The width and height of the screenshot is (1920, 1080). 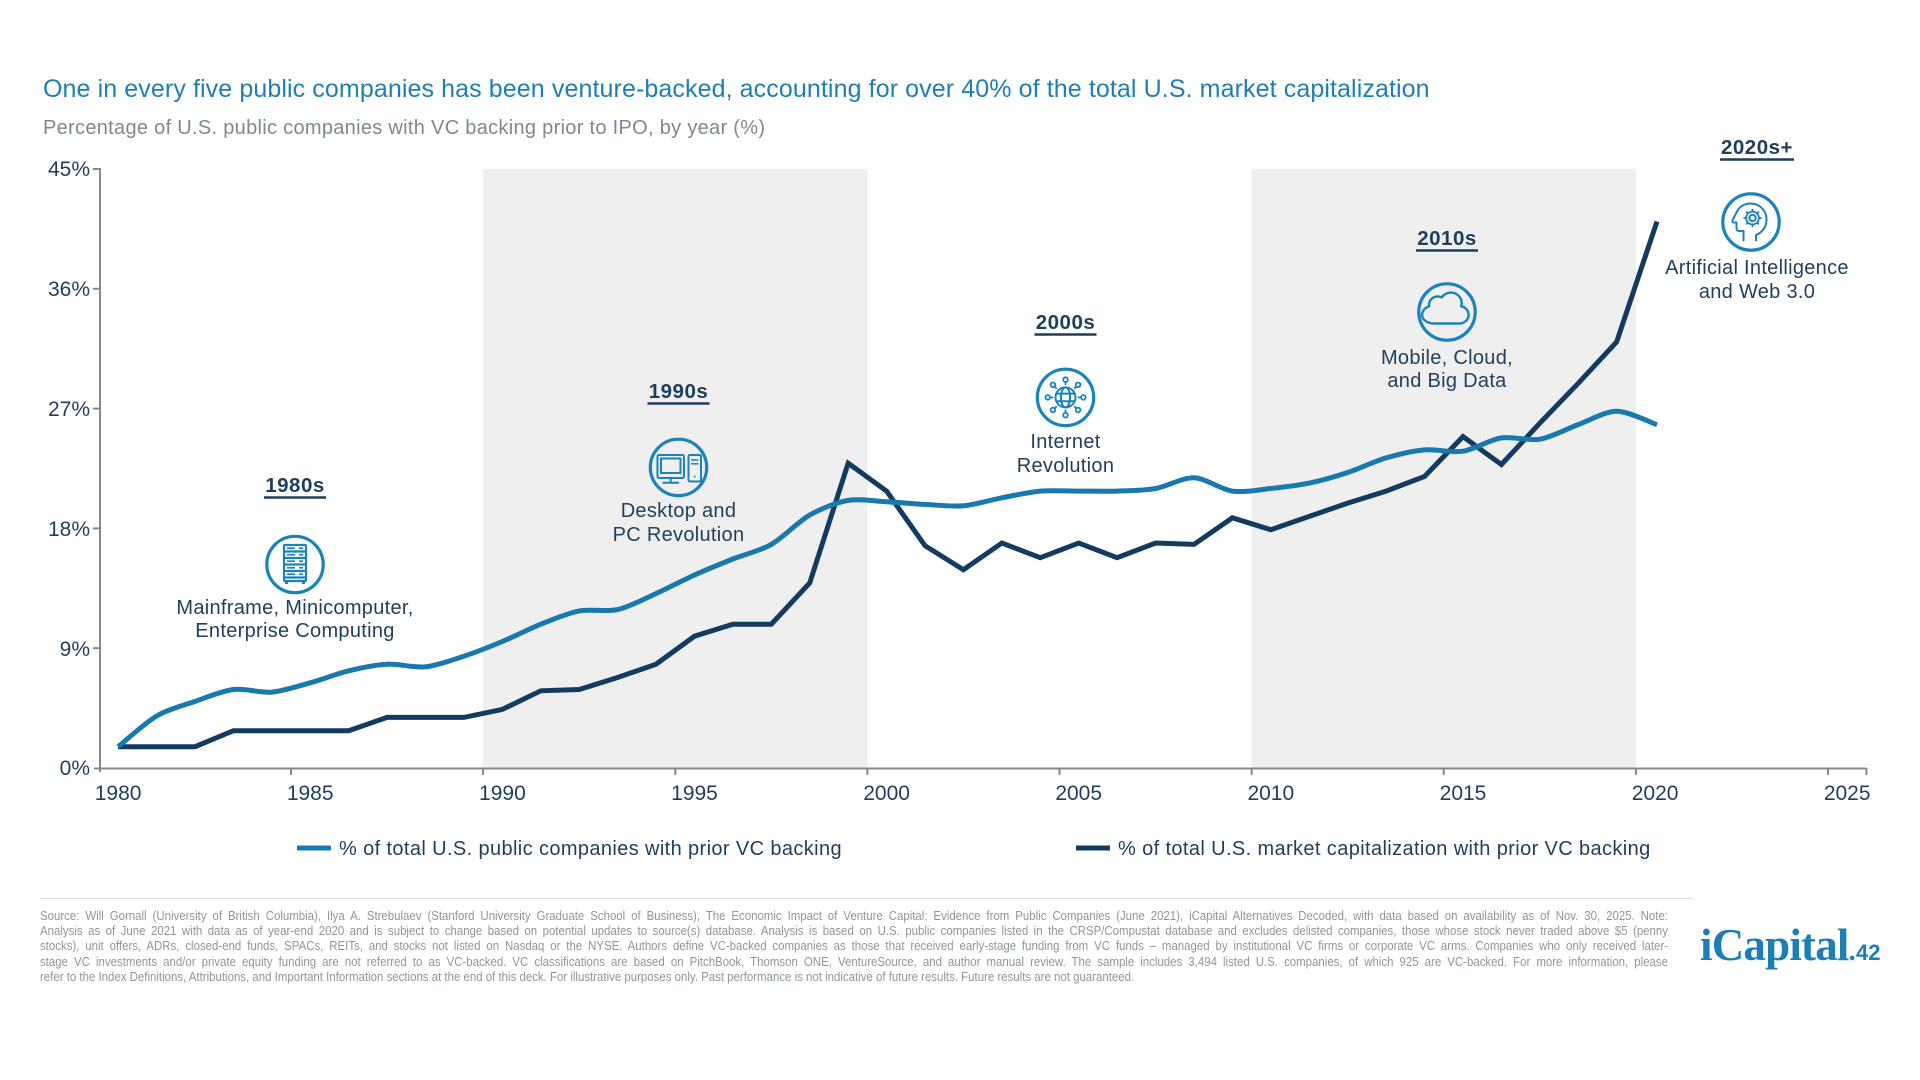 What do you see at coordinates (75, 768) in the screenshot?
I see `svg-text: 0%` at bounding box center [75, 768].